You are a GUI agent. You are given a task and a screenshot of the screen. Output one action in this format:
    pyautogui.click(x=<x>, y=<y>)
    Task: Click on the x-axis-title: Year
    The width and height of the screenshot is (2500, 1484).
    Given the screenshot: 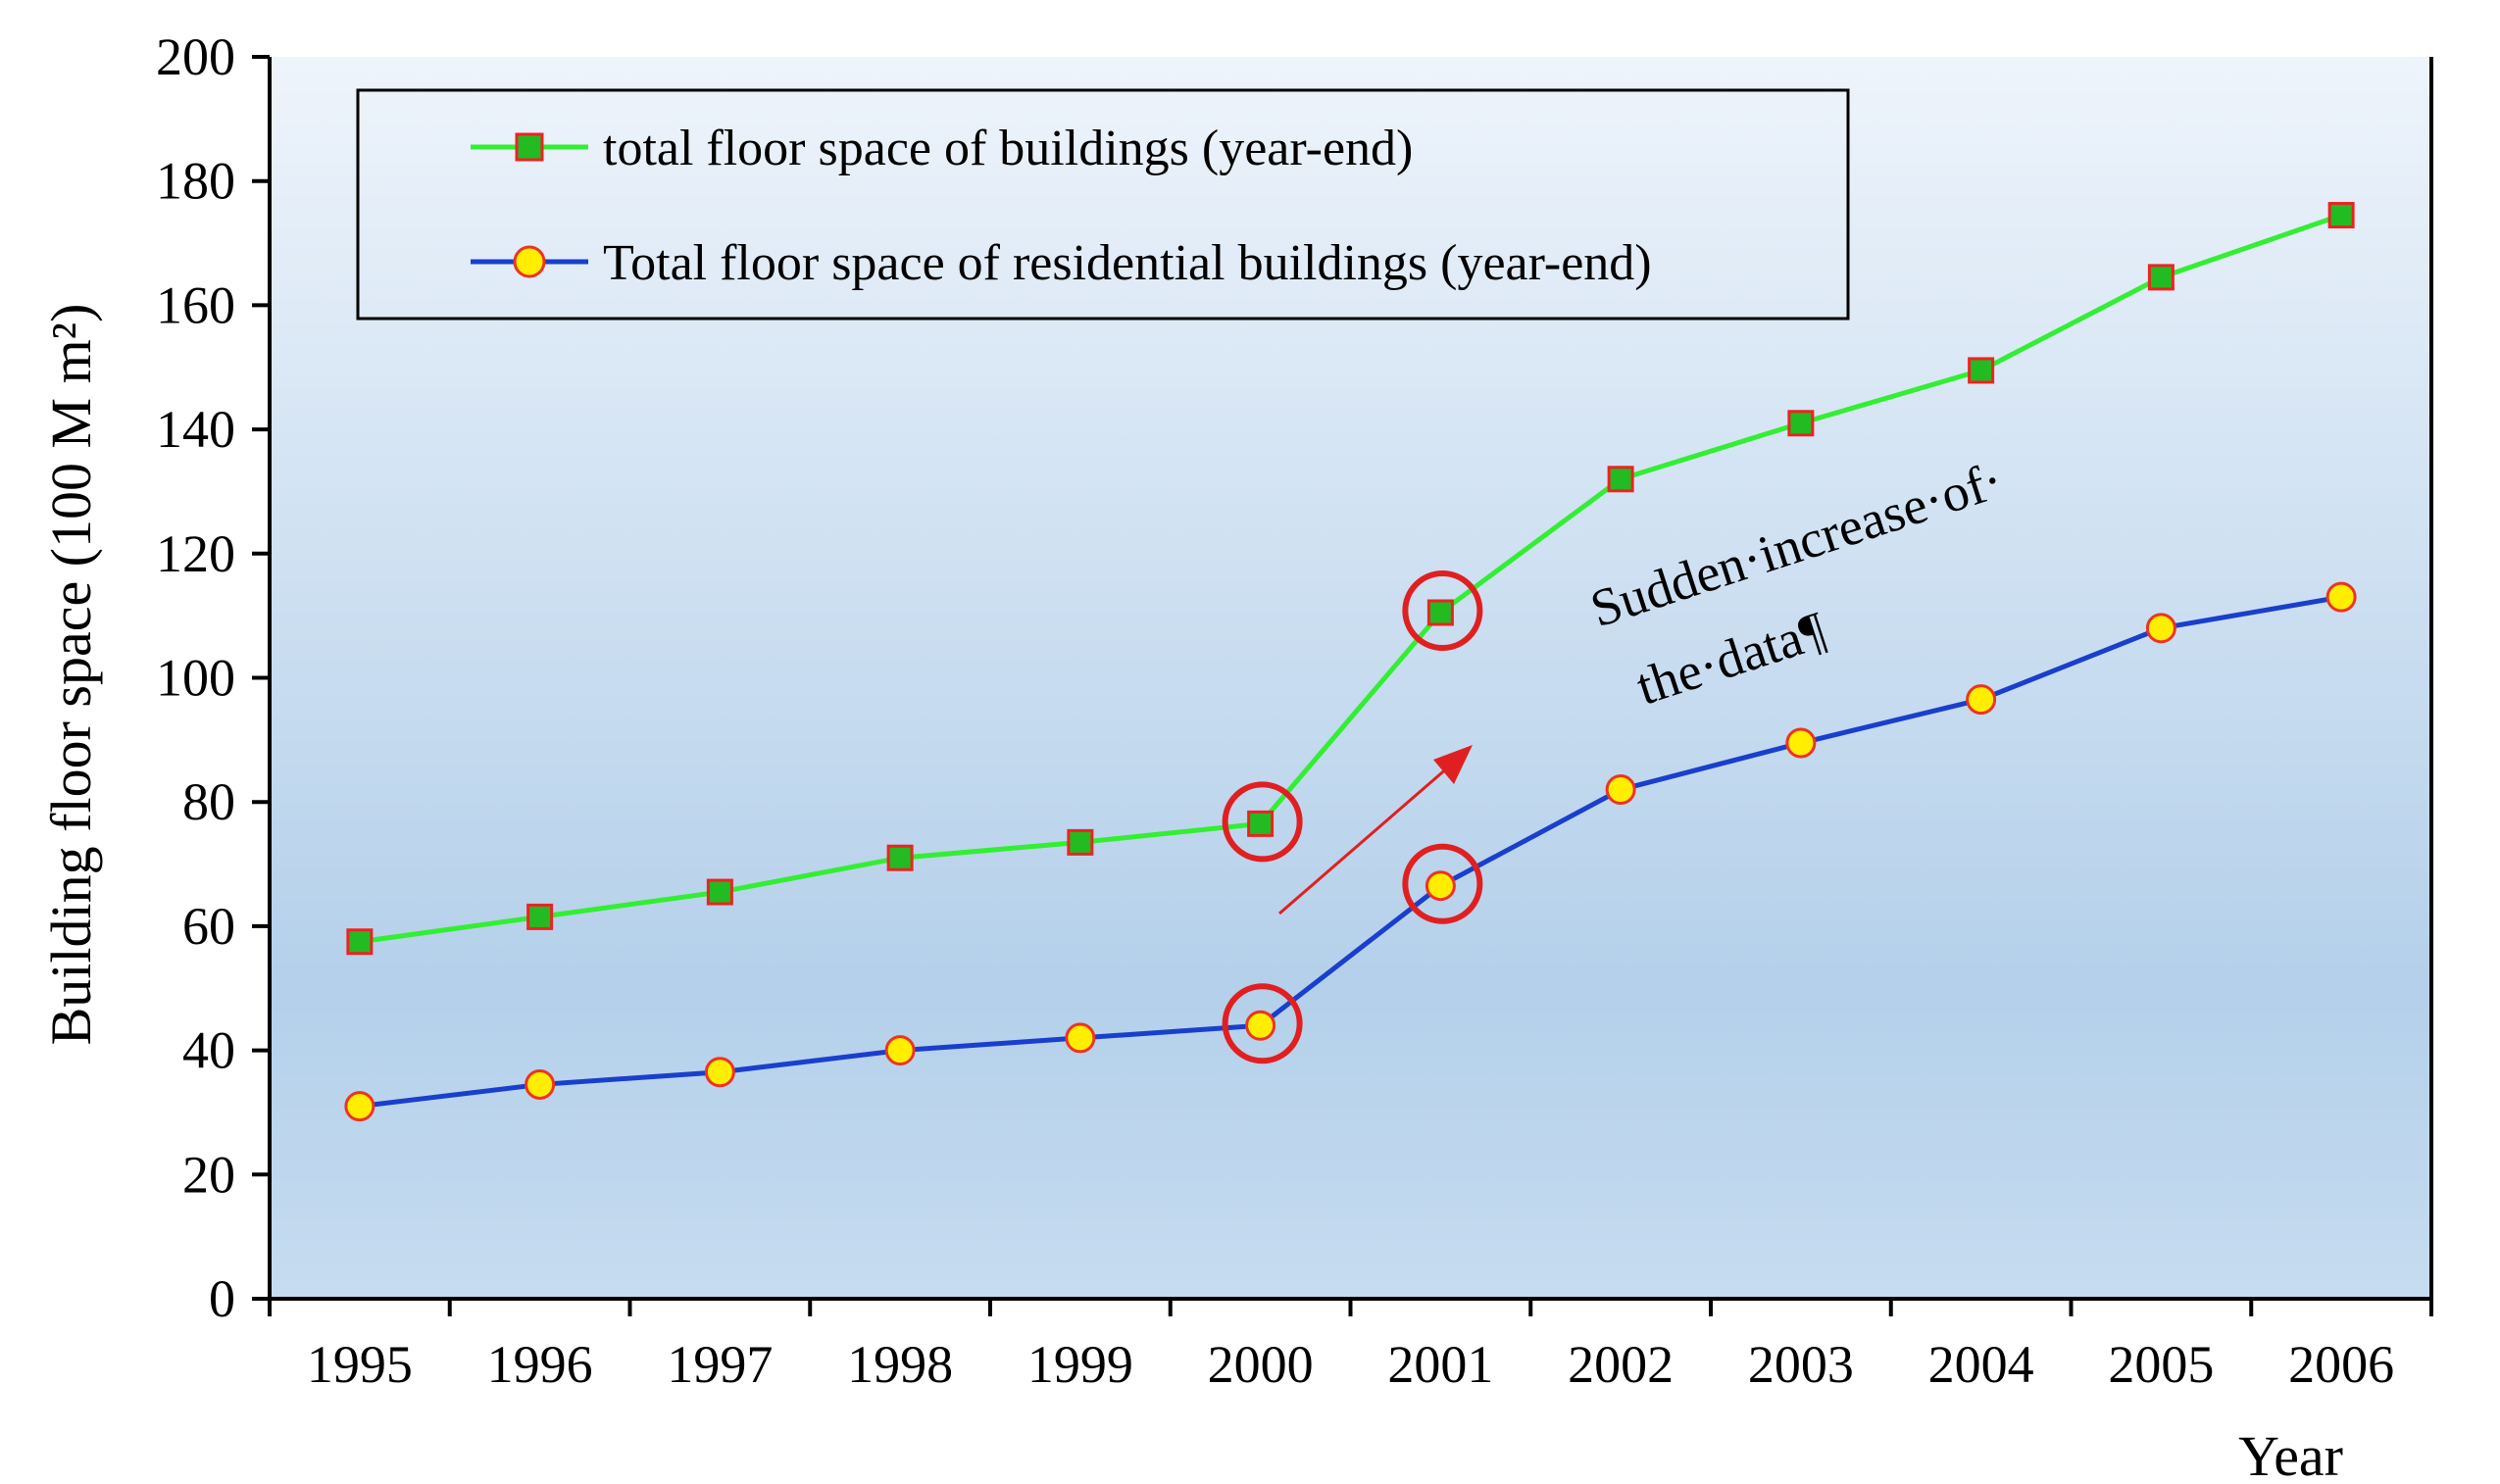 What is the action you would take?
    pyautogui.click(x=2290, y=1454)
    